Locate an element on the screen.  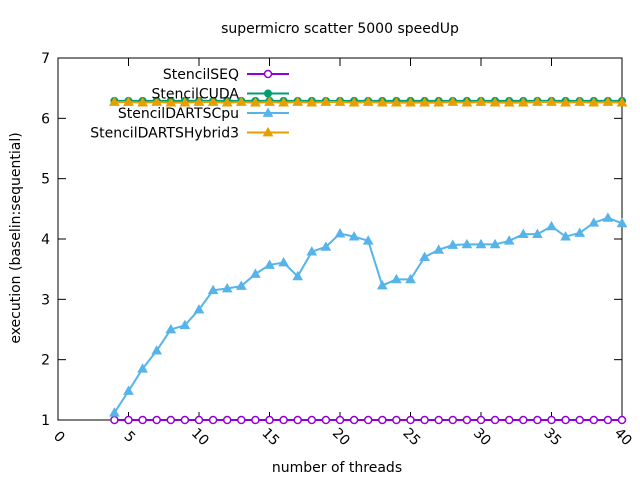
legend-entry: StencilDARTSCpu is located at coordinates (203, 114).